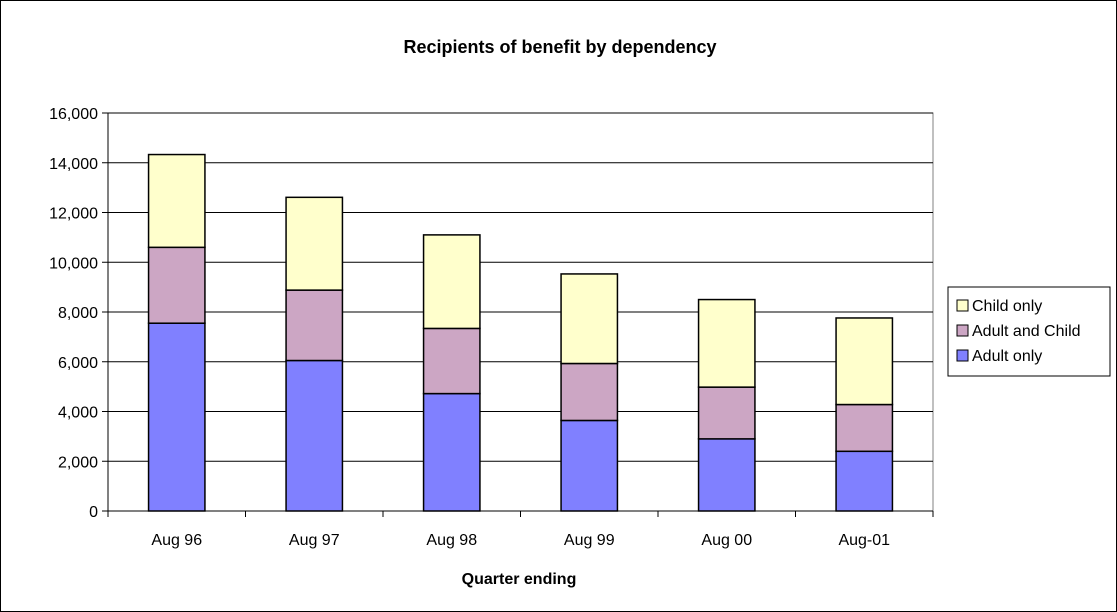 The width and height of the screenshot is (1117, 612). What do you see at coordinates (78, 462) in the screenshot?
I see `y-tick-label: 2,000` at bounding box center [78, 462].